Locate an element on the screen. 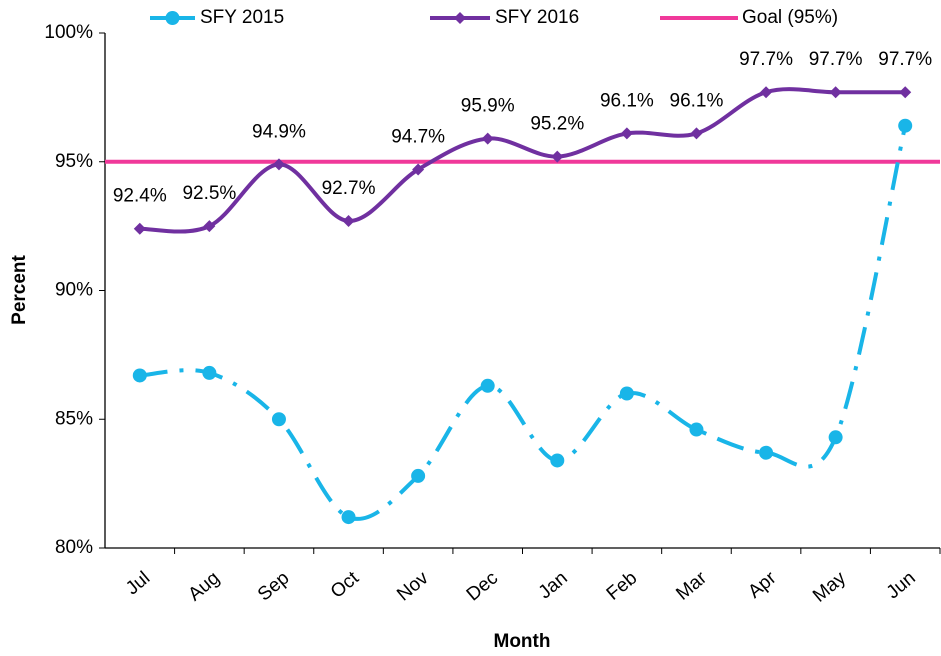  x-tick-label: Dec is located at coordinates (482, 587).